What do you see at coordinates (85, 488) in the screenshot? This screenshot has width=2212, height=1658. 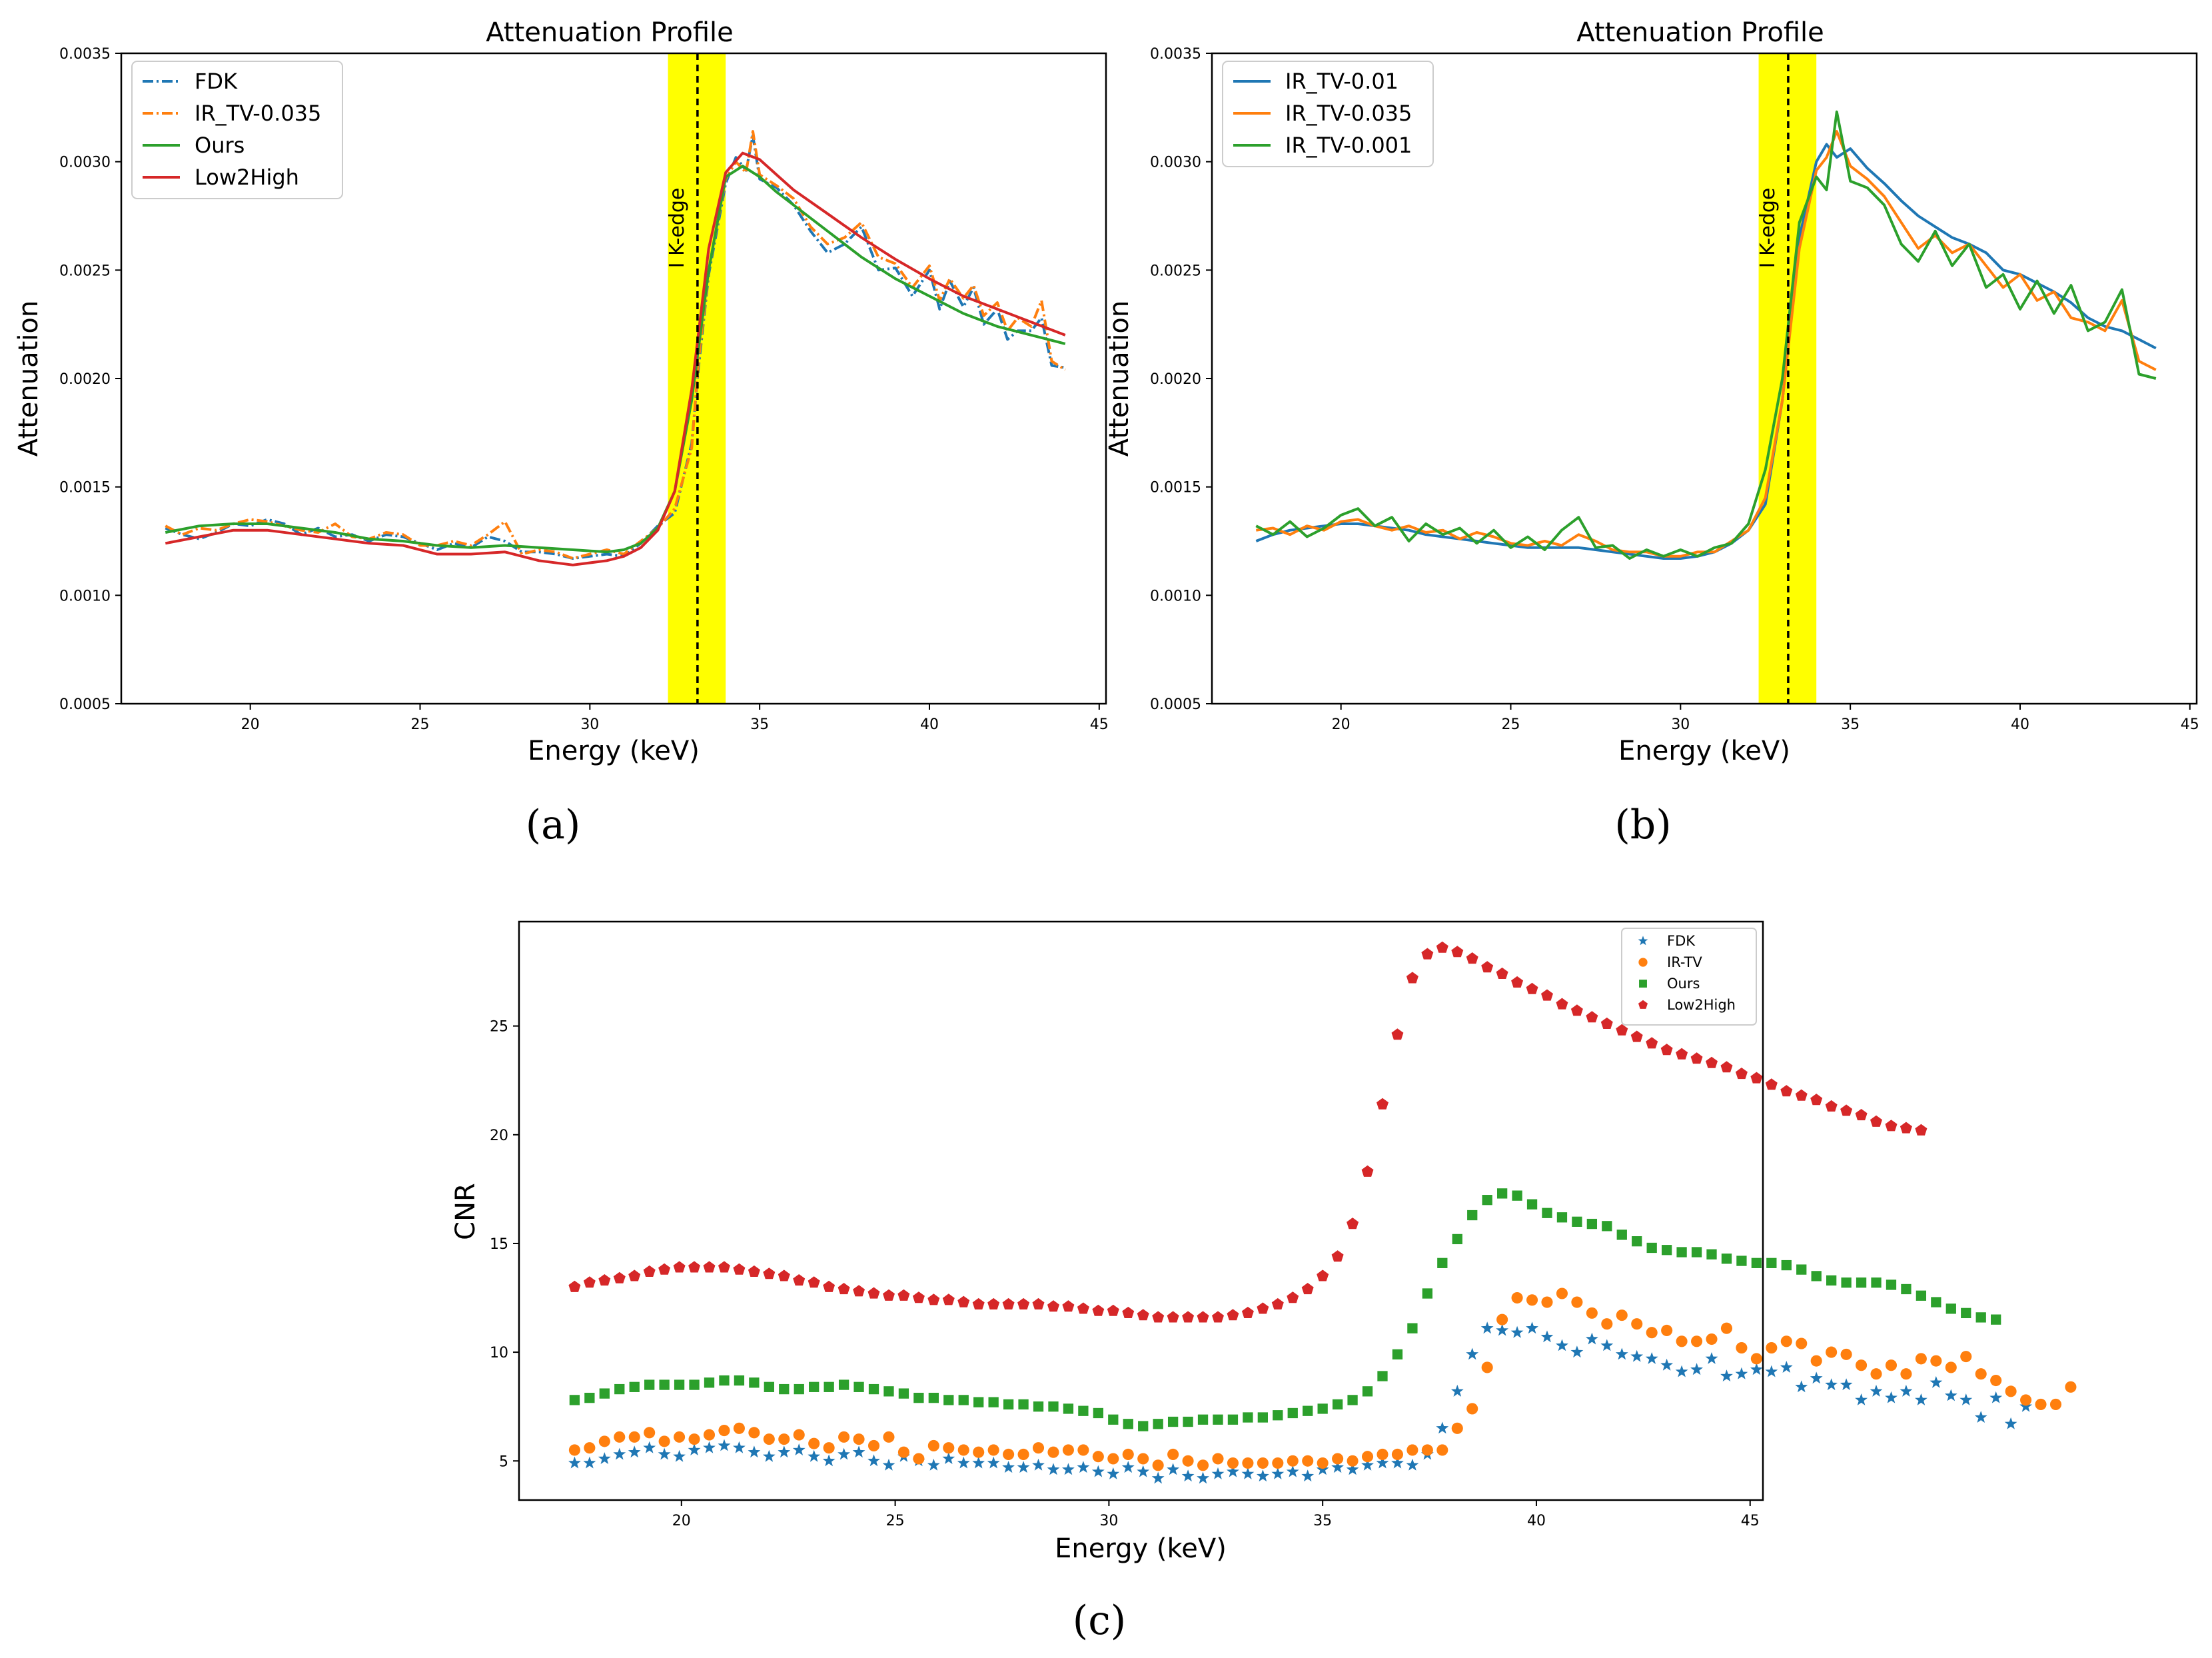 I see `y-tick-label: 0.0015` at bounding box center [85, 488].